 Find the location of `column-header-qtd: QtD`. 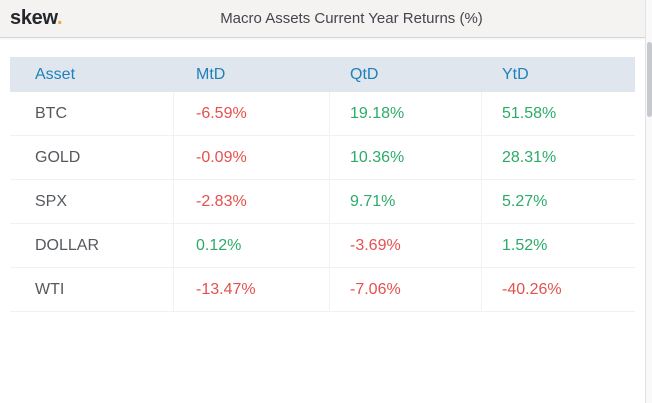

column-header-qtd: QtD is located at coordinates (364, 74).